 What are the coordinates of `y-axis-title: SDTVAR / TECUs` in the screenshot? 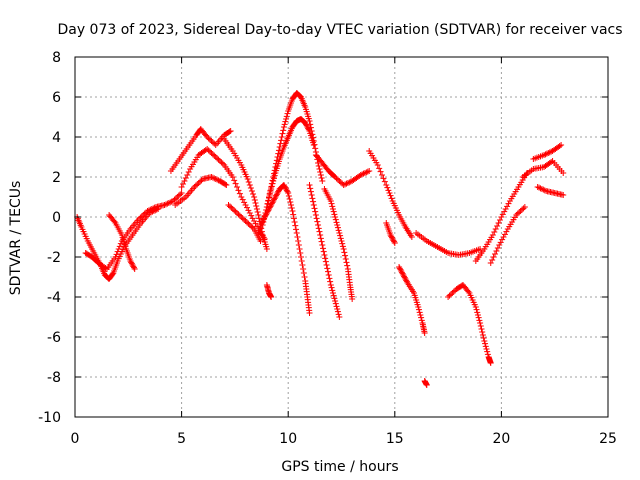 It's located at (16, 238).